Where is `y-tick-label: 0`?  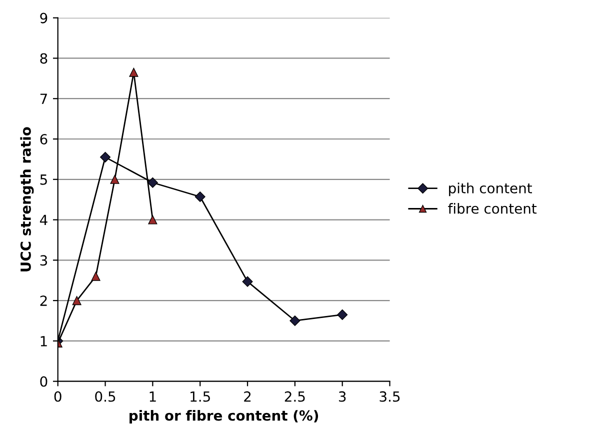
y-tick-label: 0 is located at coordinates (44, 381).